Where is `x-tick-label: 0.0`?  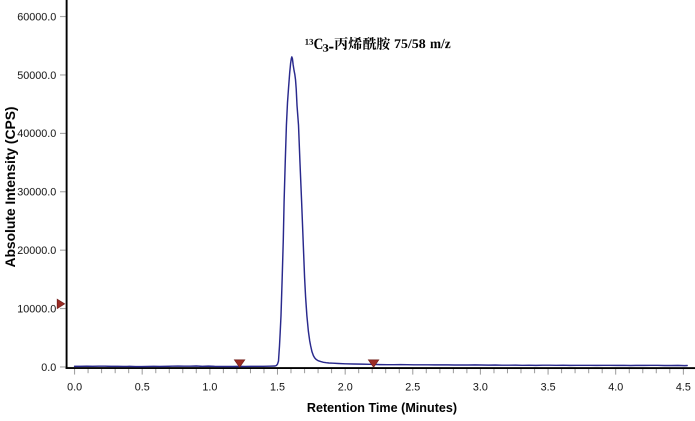 x-tick-label: 0.0 is located at coordinates (74, 387).